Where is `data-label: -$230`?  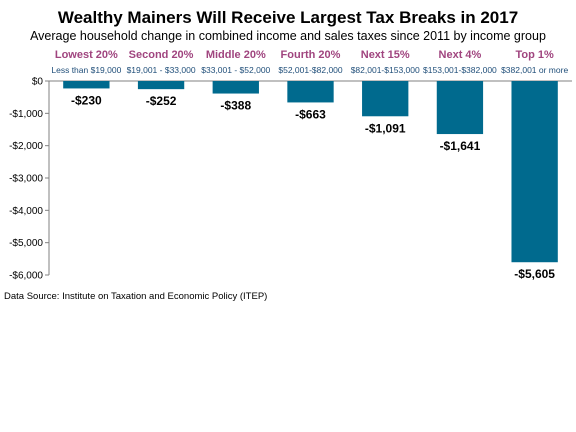 data-label: -$230 is located at coordinates (86, 100).